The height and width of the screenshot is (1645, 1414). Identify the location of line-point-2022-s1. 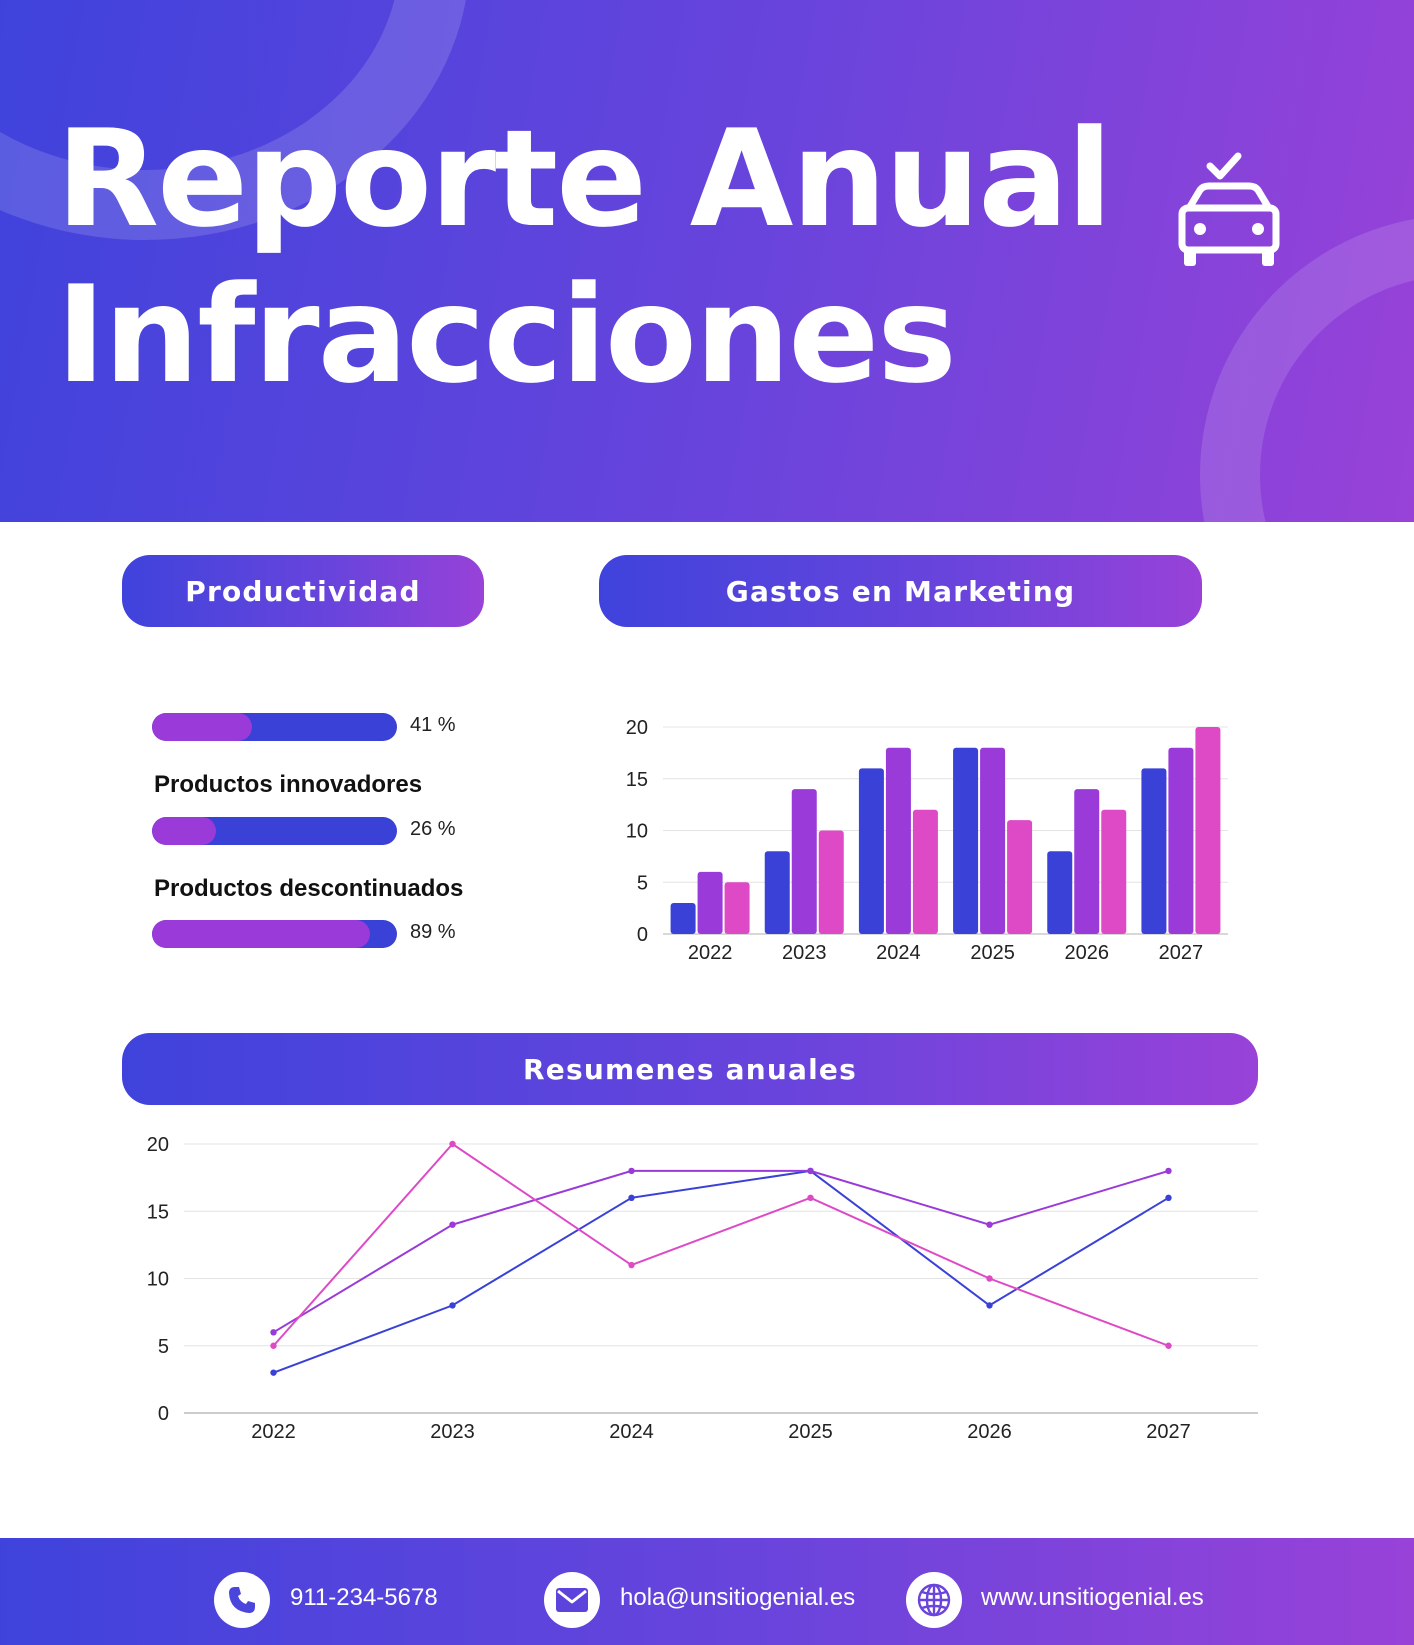
(273, 1372).